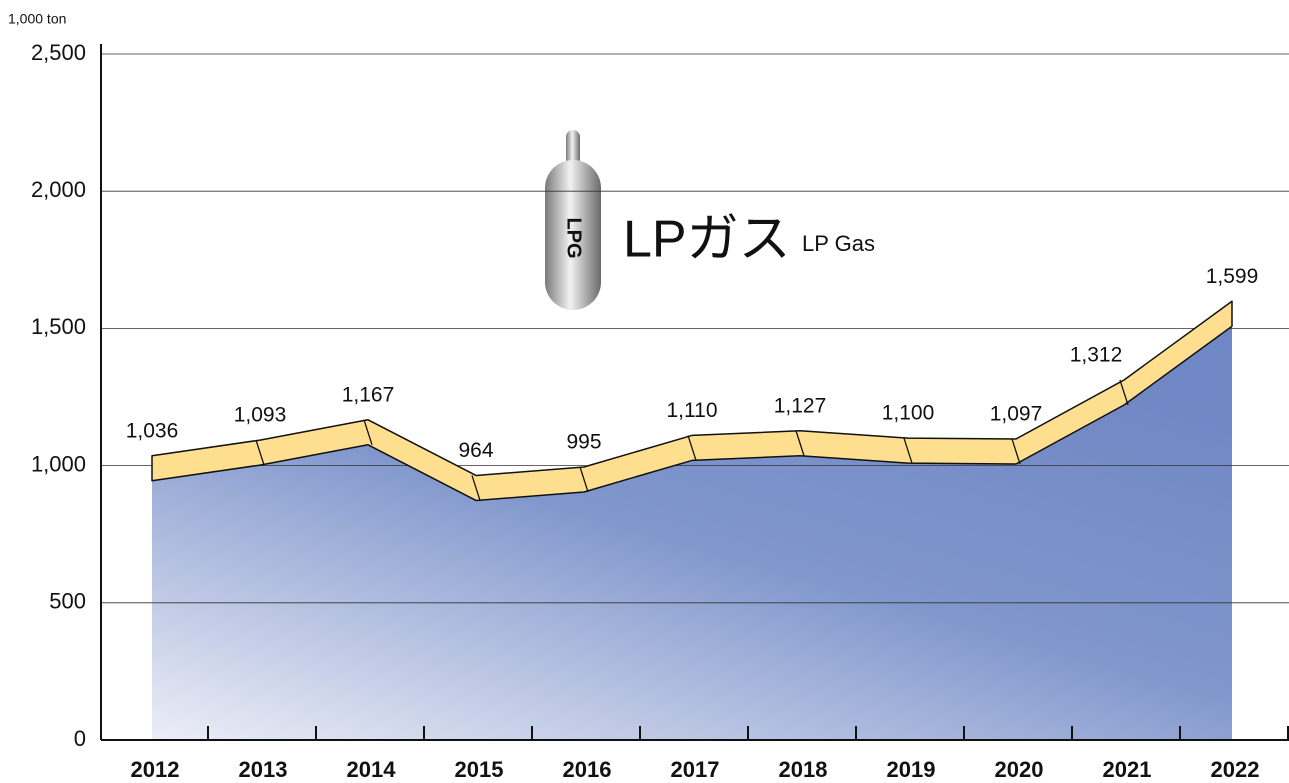  What do you see at coordinates (80, 738) in the screenshot?
I see `y-tick-label: 0` at bounding box center [80, 738].